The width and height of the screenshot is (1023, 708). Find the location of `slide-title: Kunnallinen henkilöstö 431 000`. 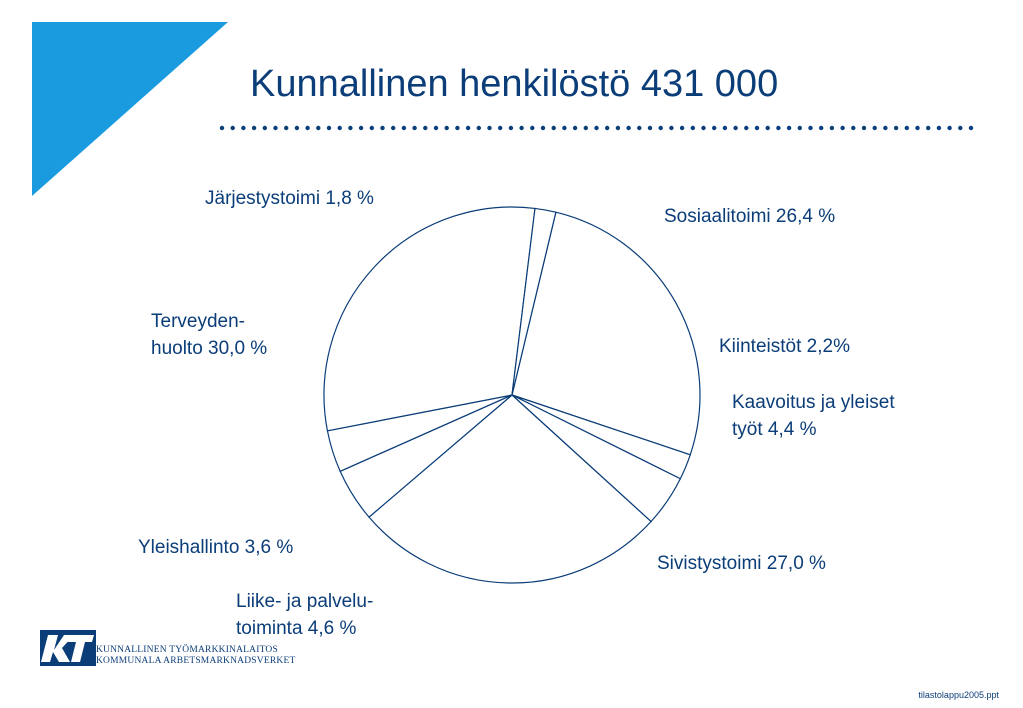

slide-title: Kunnallinen henkilöstö 431 000 is located at coordinates (514, 84).